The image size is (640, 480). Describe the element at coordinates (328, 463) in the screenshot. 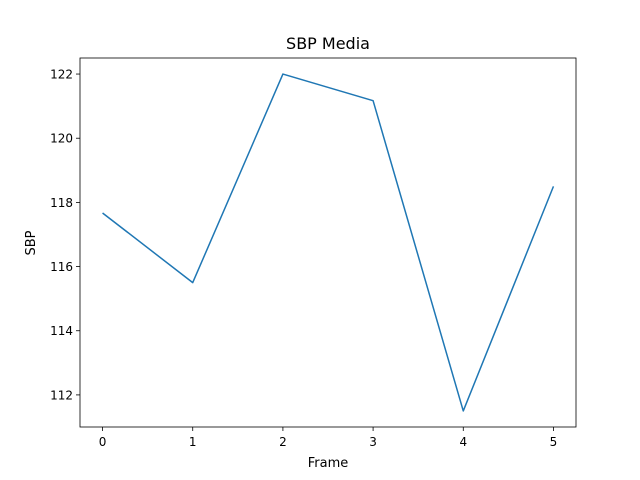

I see `x-axis-label: Frame` at that location.